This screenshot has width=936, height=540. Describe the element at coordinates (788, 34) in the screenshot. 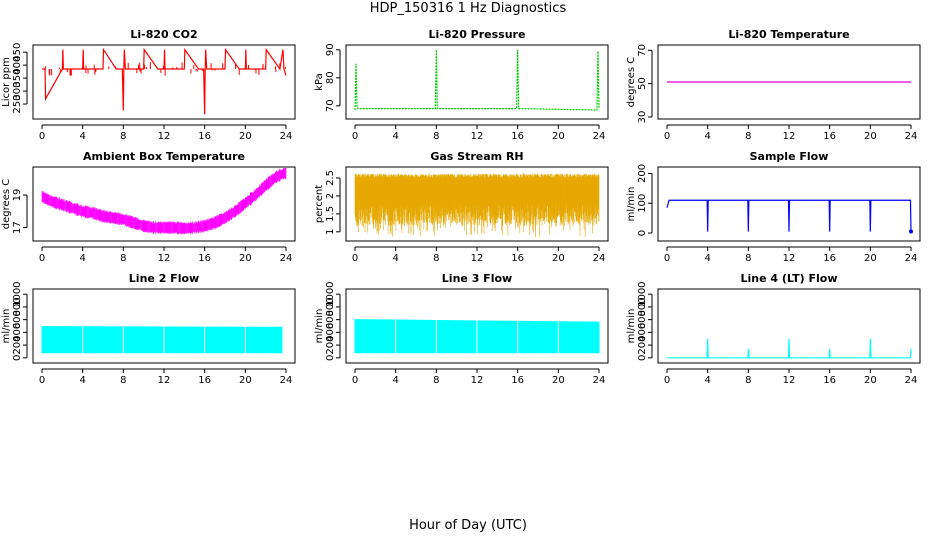

I see `panel-title: Li-820 Temperature` at that location.